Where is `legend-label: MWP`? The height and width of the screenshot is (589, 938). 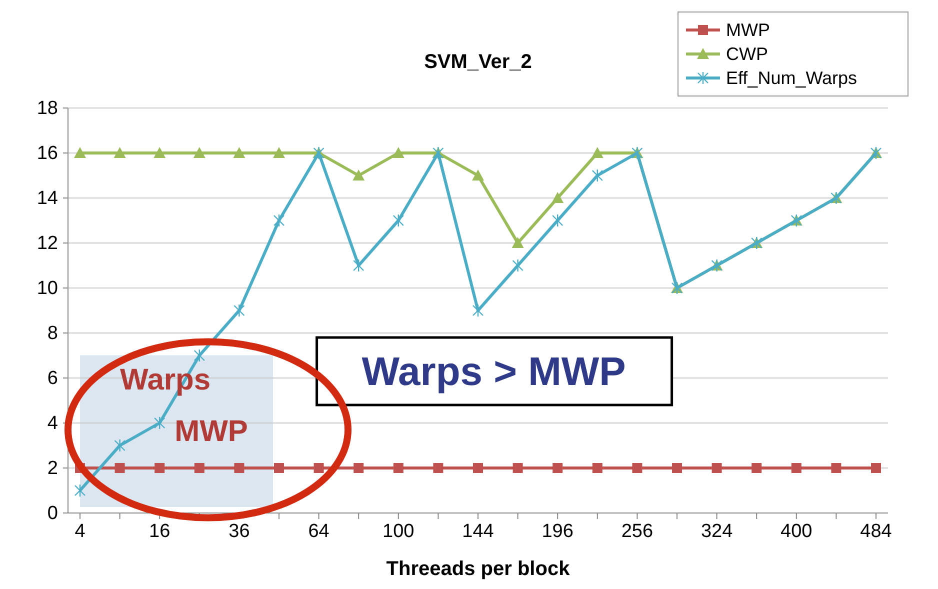 legend-label: MWP is located at coordinates (748, 30).